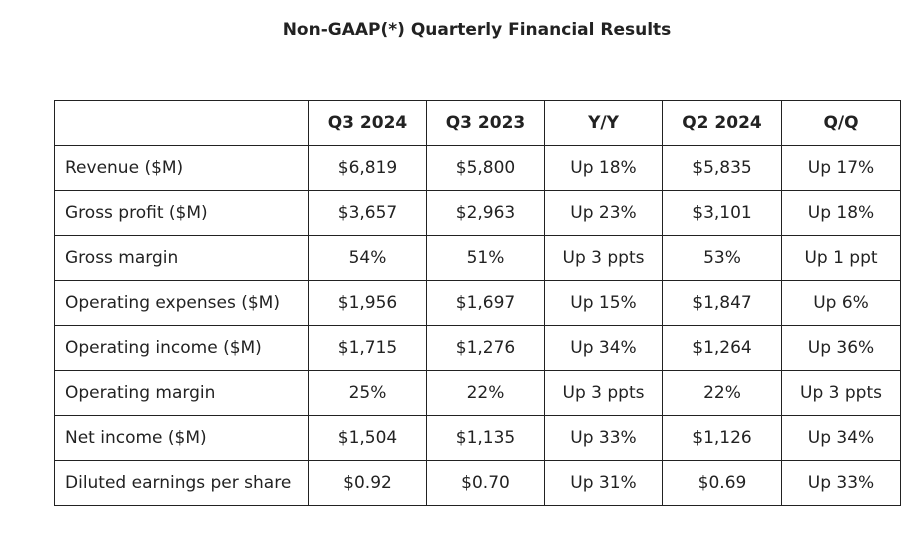  What do you see at coordinates (485, 168) in the screenshot?
I see `value-cell: $5,800` at bounding box center [485, 168].